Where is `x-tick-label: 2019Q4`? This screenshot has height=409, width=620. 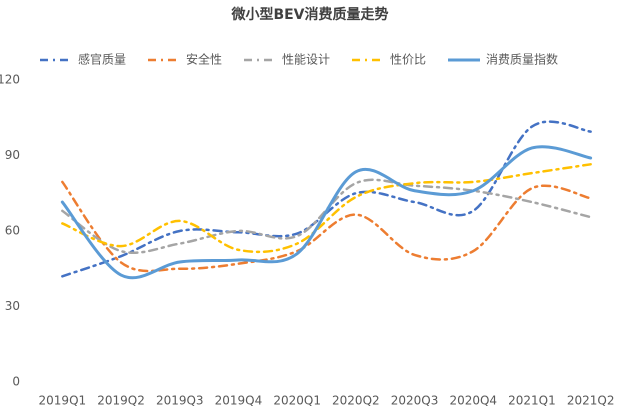
x-tick-label: 2019Q4 is located at coordinates (239, 401).